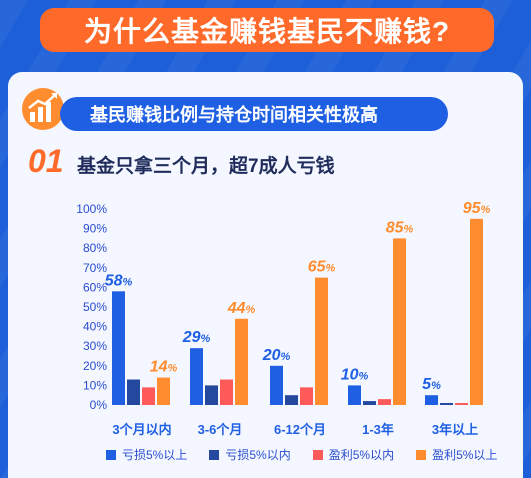  I want to click on data-label: 95%, so click(477, 208).